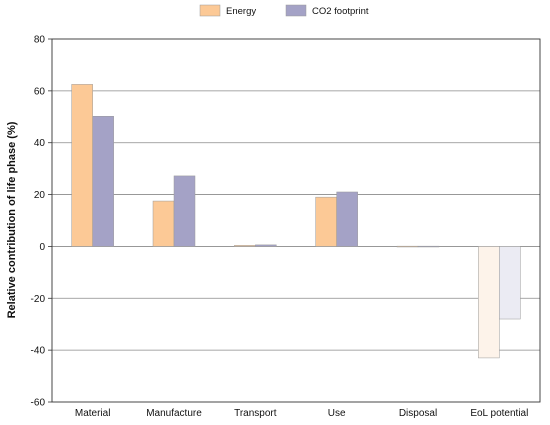  What do you see at coordinates (38, 403) in the screenshot?
I see `y-tick-label: -60` at bounding box center [38, 403].